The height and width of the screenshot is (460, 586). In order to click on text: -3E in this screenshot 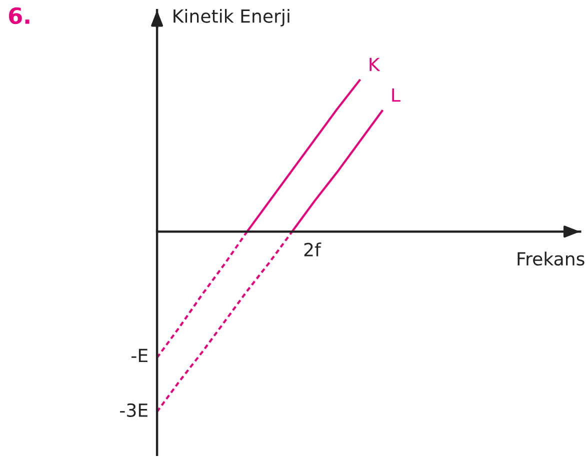, I will do `click(134, 410)`.